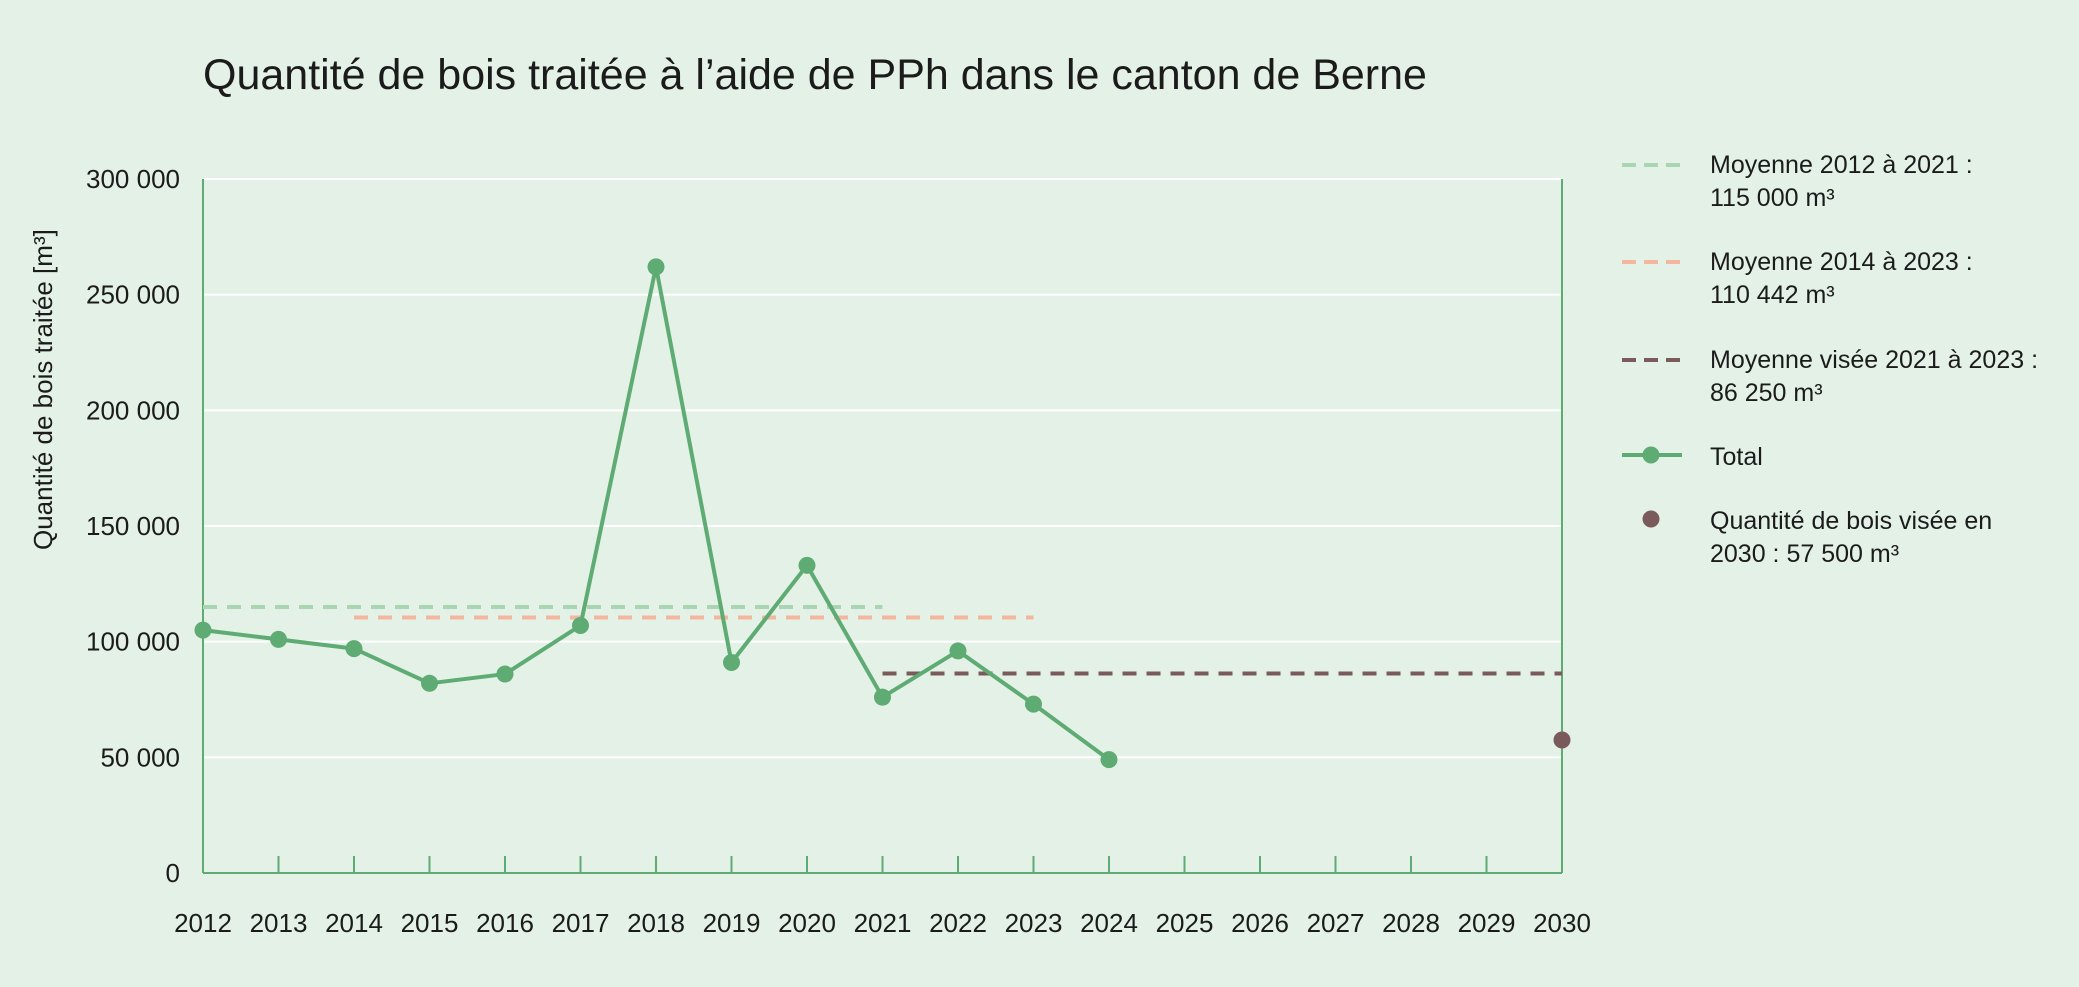 This screenshot has width=2079, height=987. Describe the element at coordinates (1260, 923) in the screenshot. I see `x-tick-label: 2026` at that location.